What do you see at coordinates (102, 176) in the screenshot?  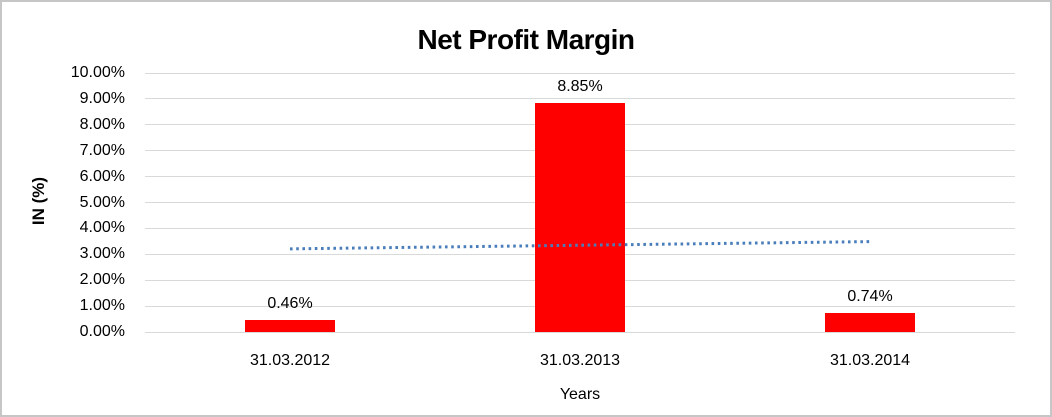 I see `y-axis-tick-label: 6.00%` at bounding box center [102, 176].